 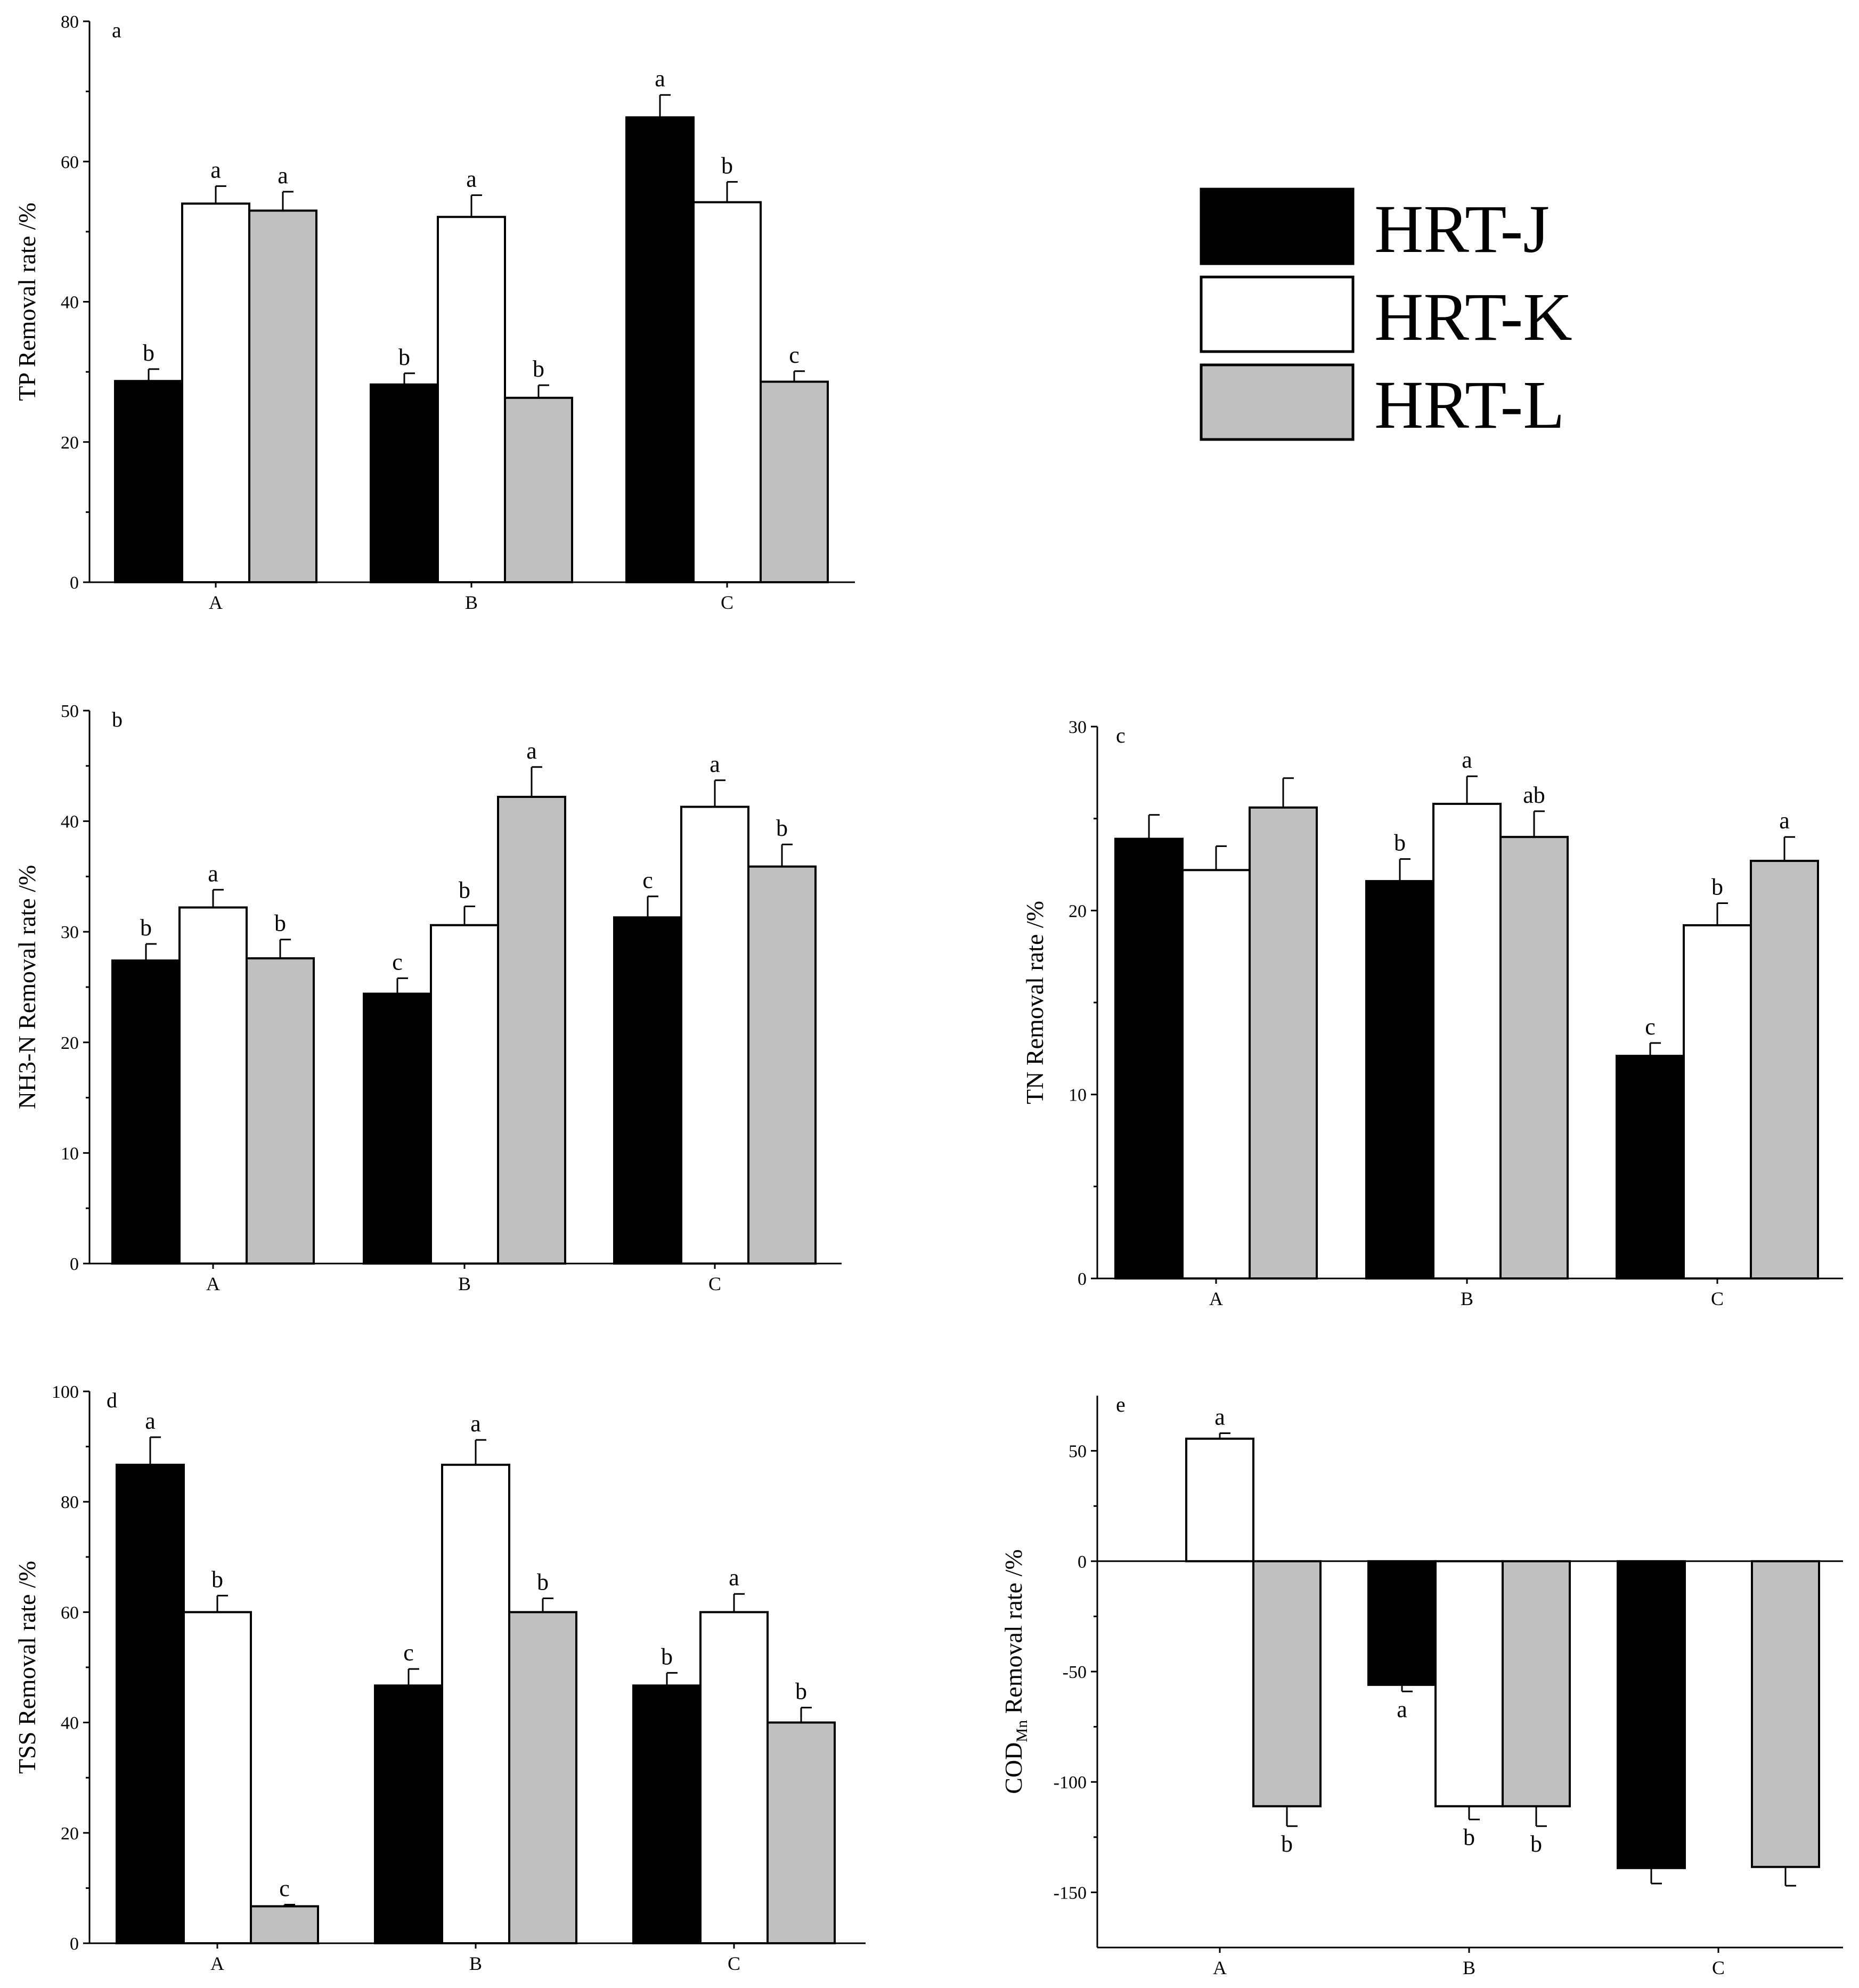 What do you see at coordinates (26, 301) in the screenshot?
I see `y-axis-title: TP Removal rate /%` at bounding box center [26, 301].